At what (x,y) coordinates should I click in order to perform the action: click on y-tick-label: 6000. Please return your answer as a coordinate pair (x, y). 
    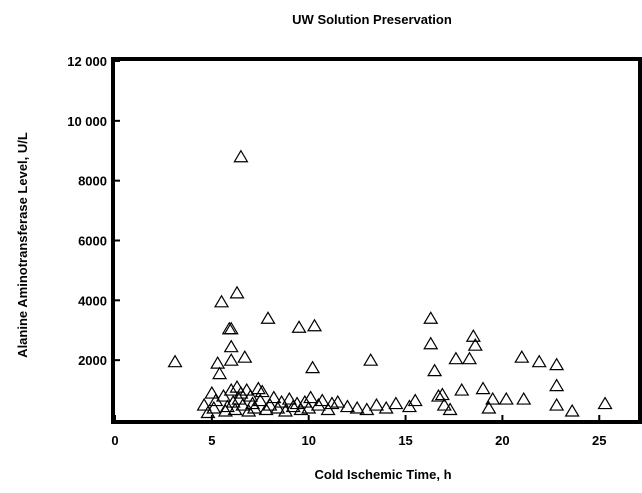
    Looking at the image, I should click on (92, 241).